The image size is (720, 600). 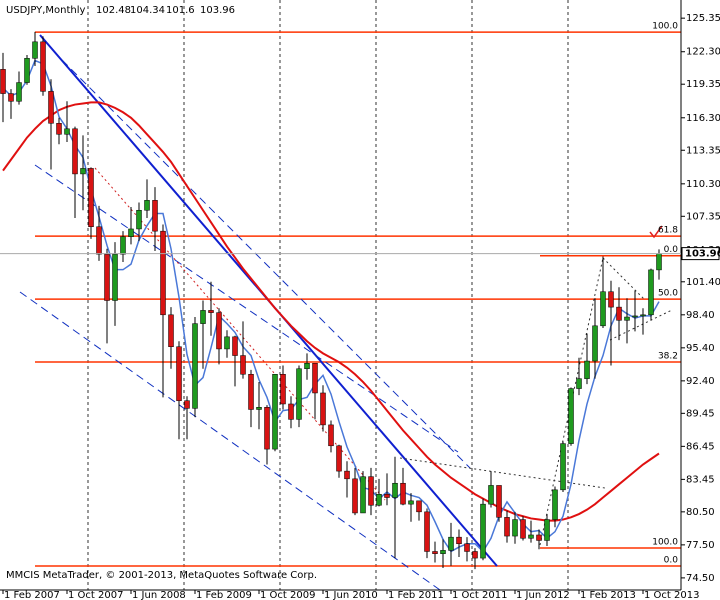 I want to click on fib-label: 100.0, so click(x=665, y=543).